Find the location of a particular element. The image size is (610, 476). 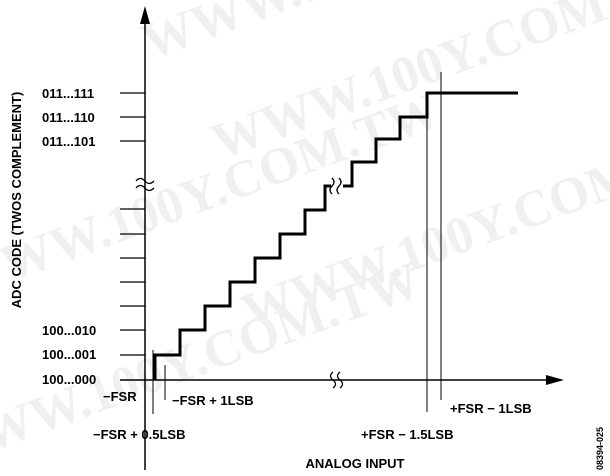

y-ticks is located at coordinates (132, 224).